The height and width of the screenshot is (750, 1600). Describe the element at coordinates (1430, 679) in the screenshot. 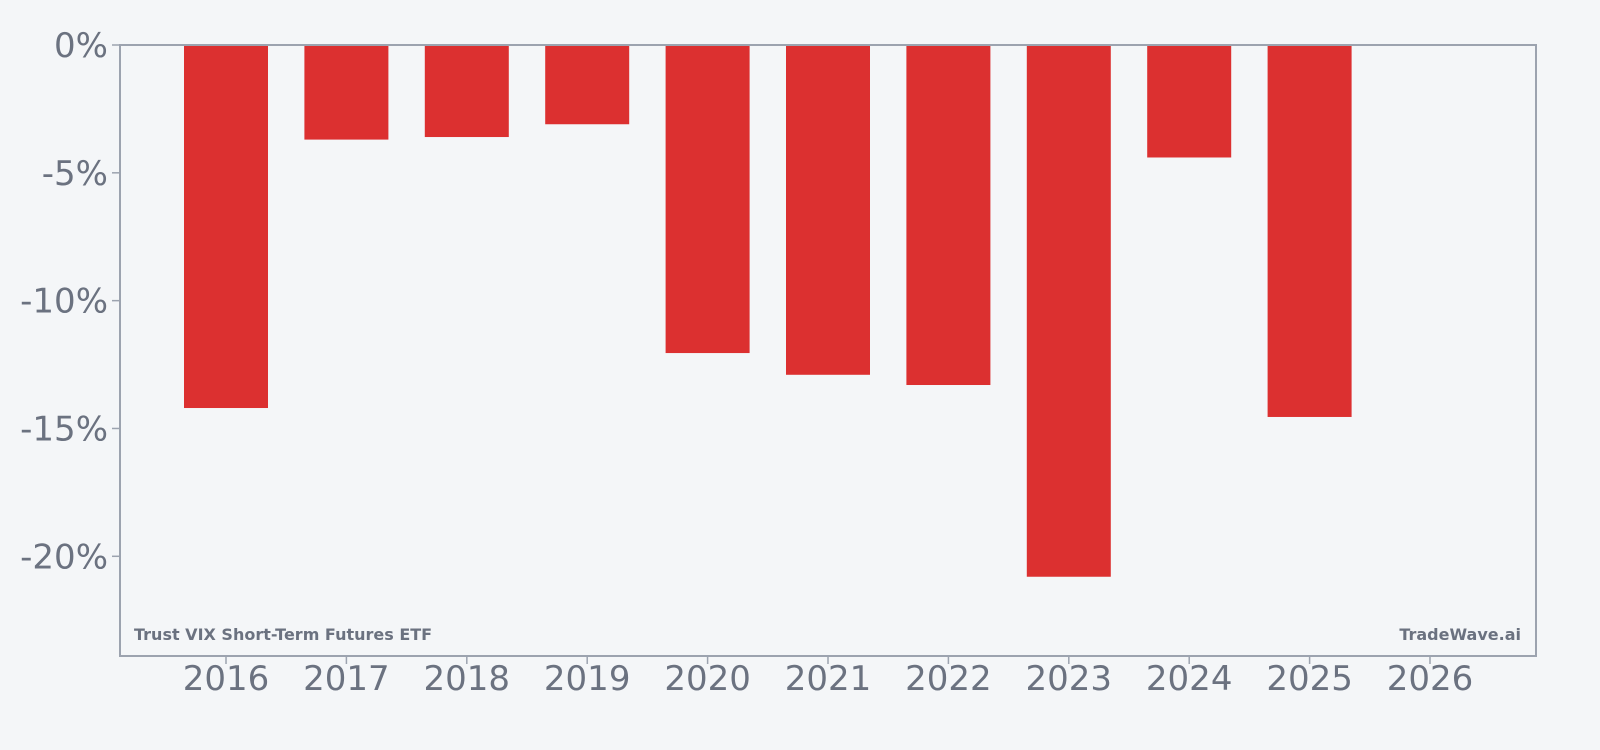

I see `x-tick-label-2026: 2026` at that location.